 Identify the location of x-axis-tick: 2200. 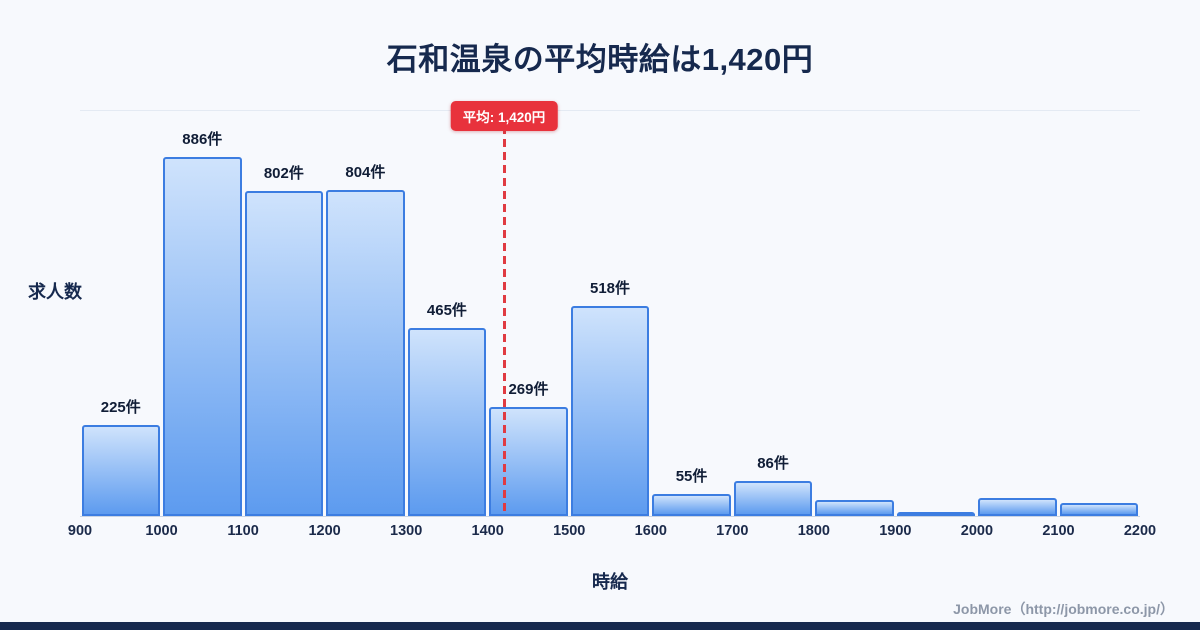
(1140, 531).